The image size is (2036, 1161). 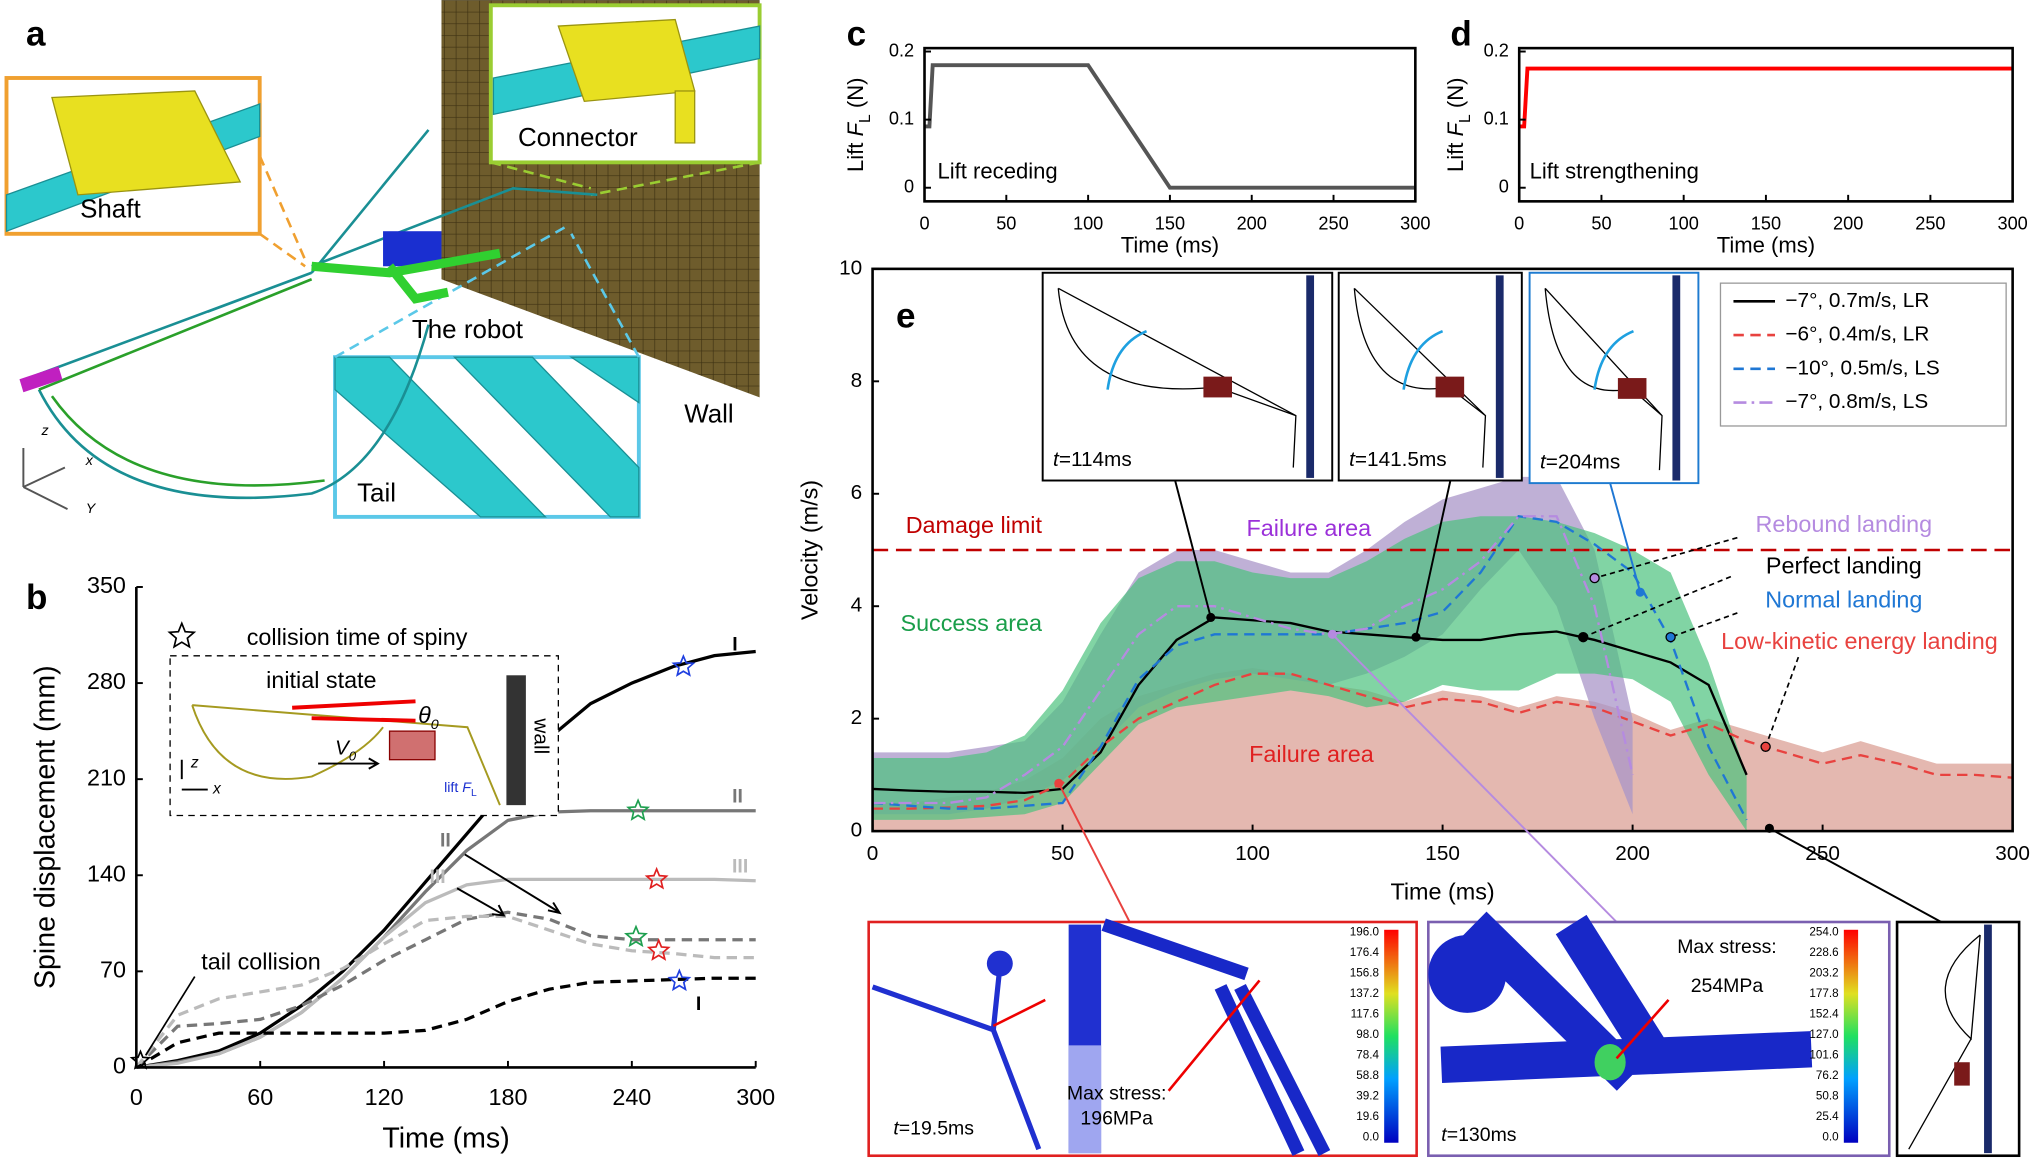 What do you see at coordinates (260, 1097) in the screenshot?
I see `x-tick-label: 60` at bounding box center [260, 1097].